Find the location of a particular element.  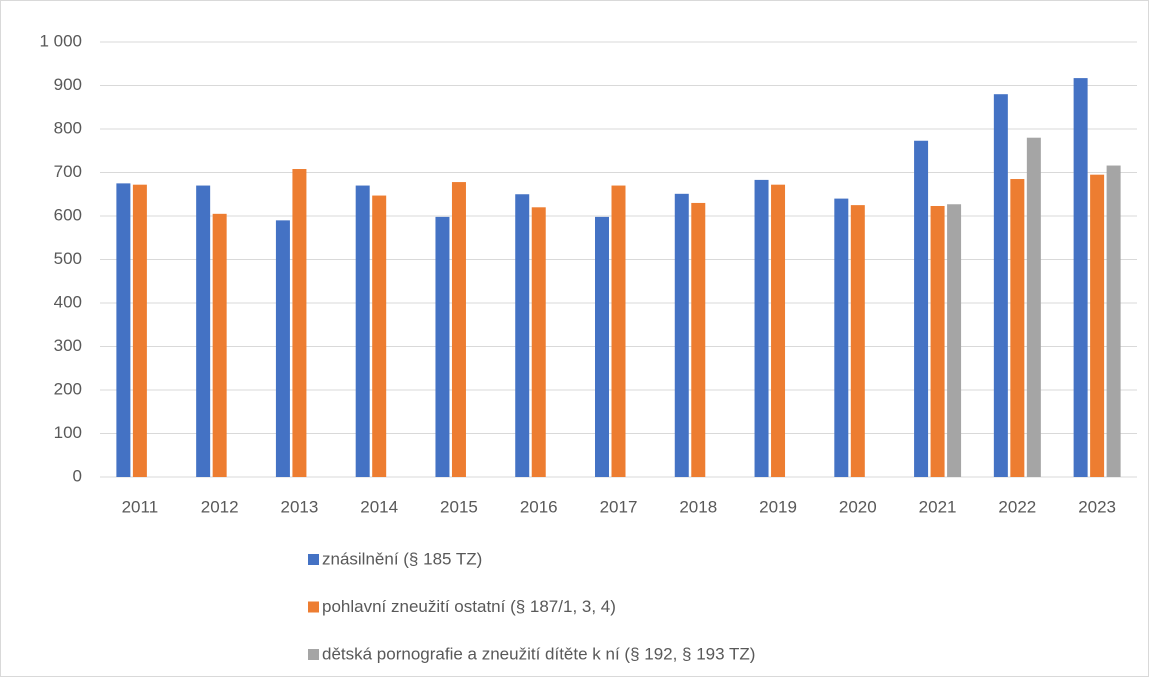

x-tick-label: 2011 is located at coordinates (140, 506).